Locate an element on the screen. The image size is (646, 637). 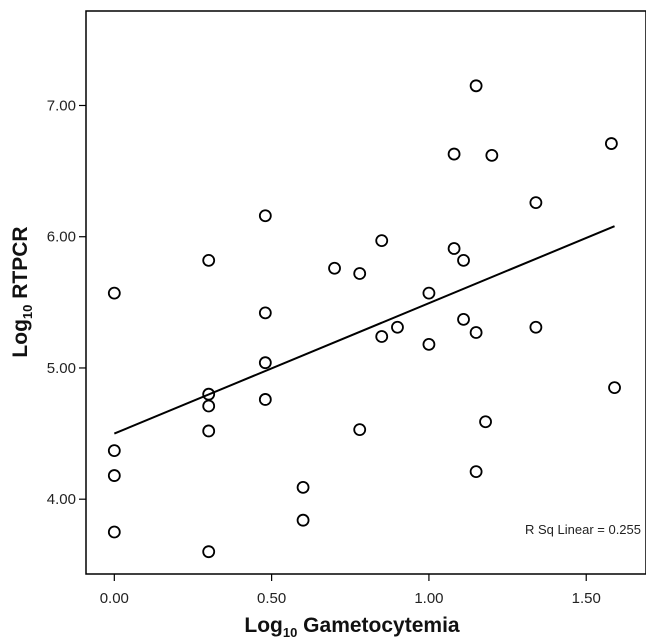
y-tick-label: 7.00 is located at coordinates (61, 105).